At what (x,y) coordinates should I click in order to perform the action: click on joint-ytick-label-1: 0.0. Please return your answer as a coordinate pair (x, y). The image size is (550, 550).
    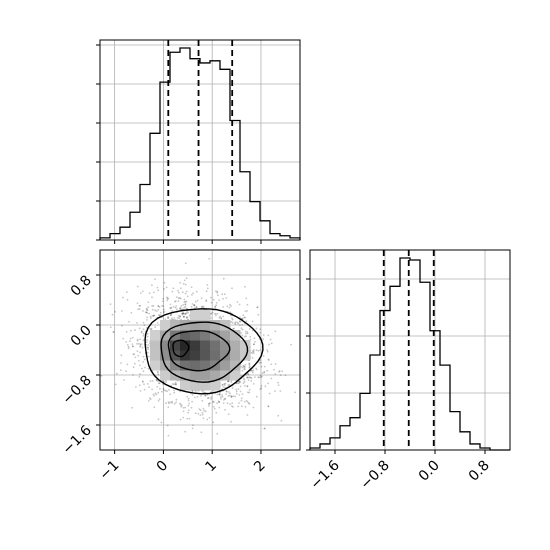
    Looking at the image, I should click on (81, 336).